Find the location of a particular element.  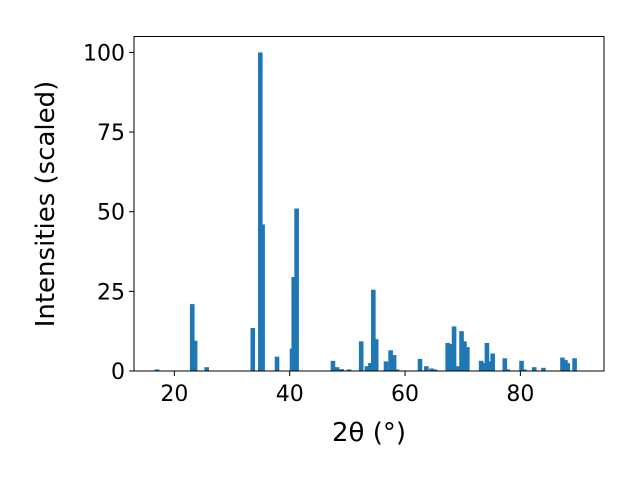

x-axis-ticks: 20 40 60 80 is located at coordinates (347, 389).